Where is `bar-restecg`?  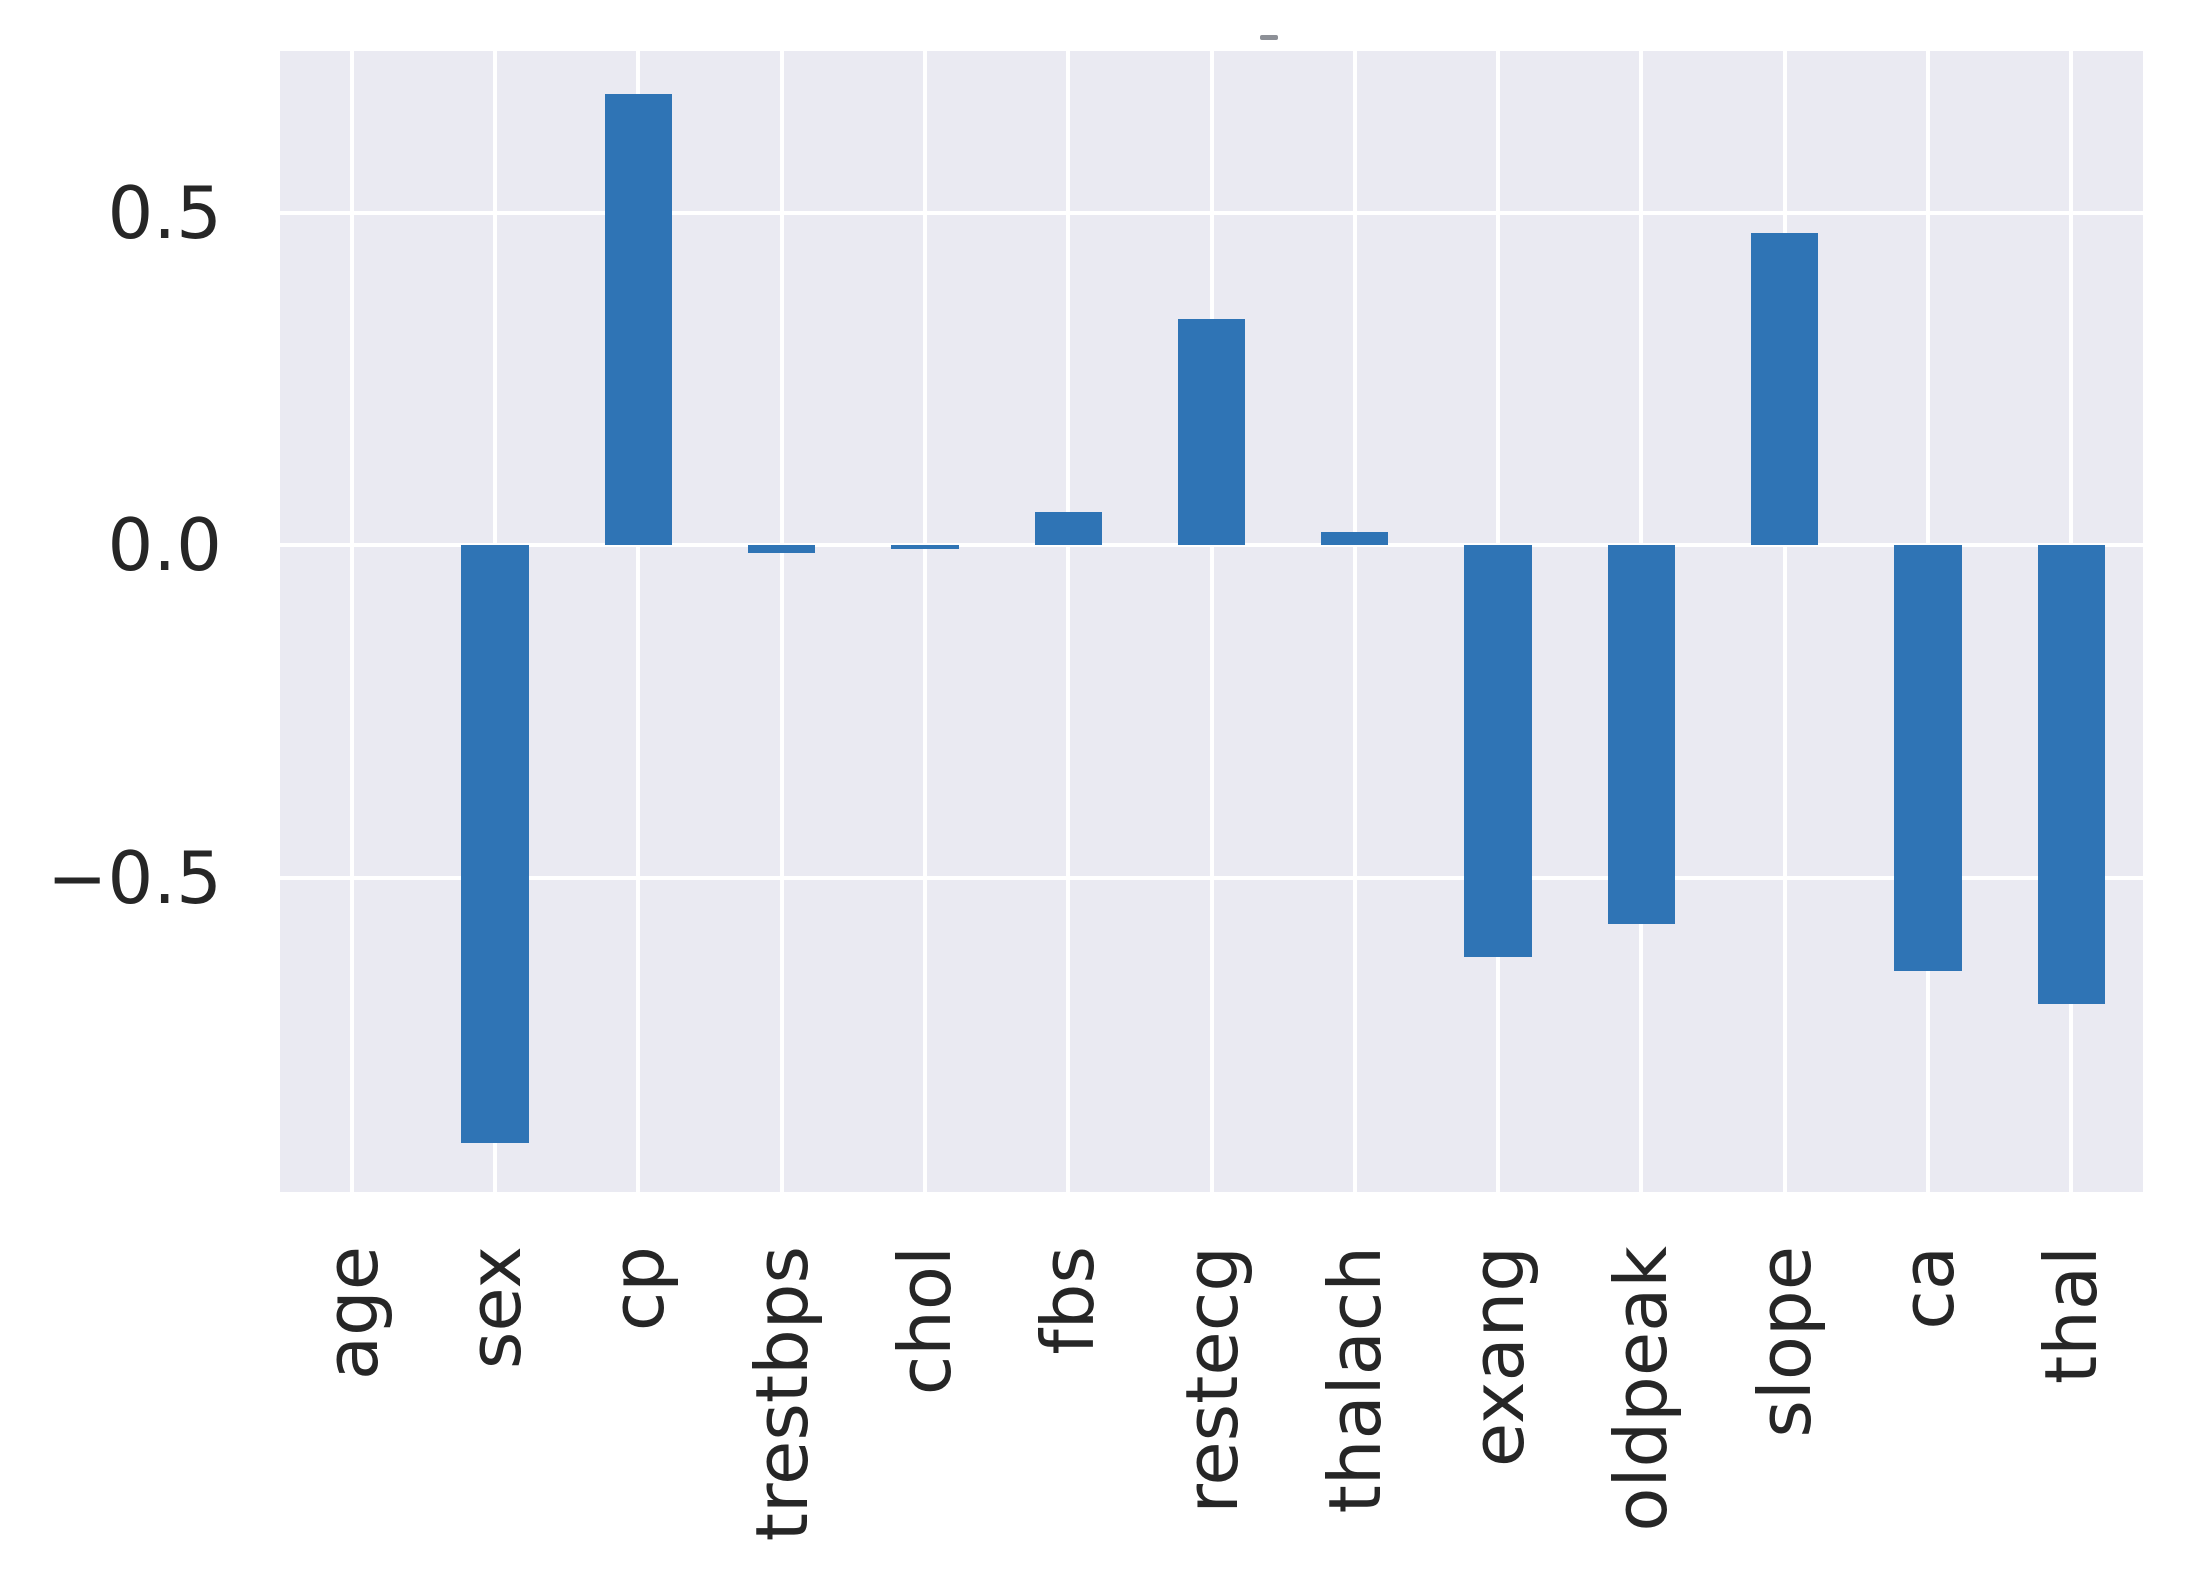
bar-restecg is located at coordinates (1211, 432).